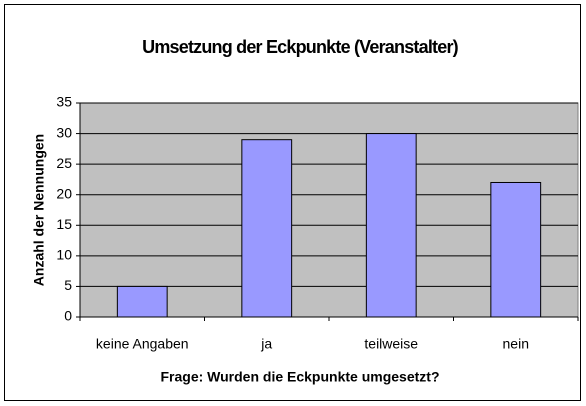 Image resolution: width=586 pixels, height=406 pixels. I want to click on y-axis-label: Anzahl der Nennungen, so click(39, 210).